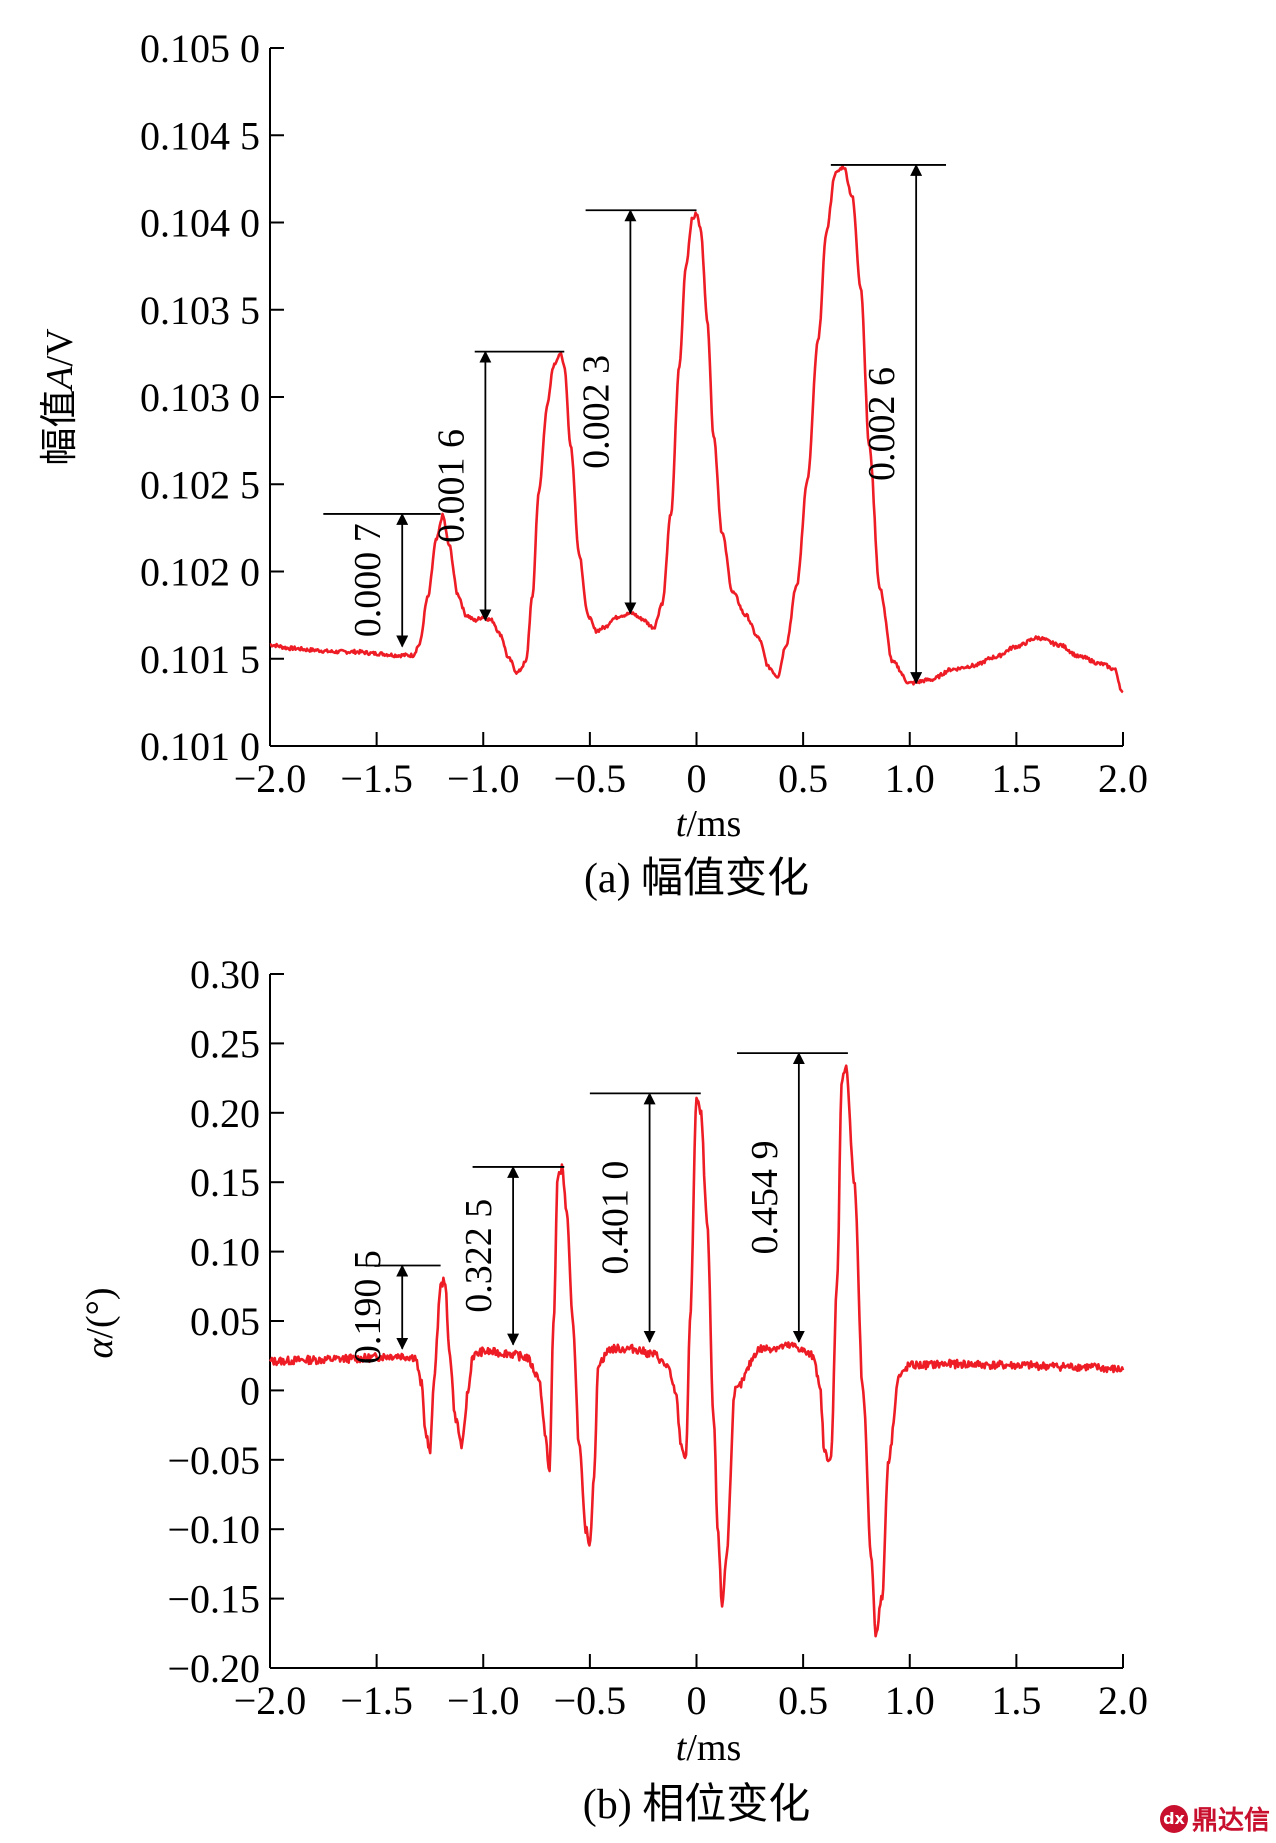 This screenshot has width=1276, height=1843. I want to click on annotation-label: 0.000 7, so click(368, 580).